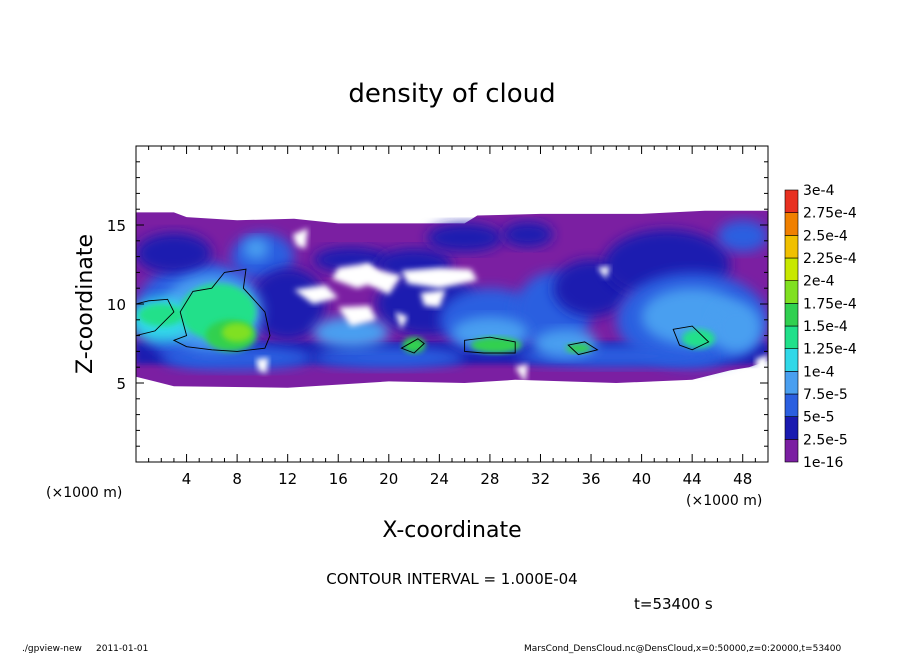  Describe the element at coordinates (84, 493) in the screenshot. I see `x-axis-unit-left: (×1000 m)` at that location.